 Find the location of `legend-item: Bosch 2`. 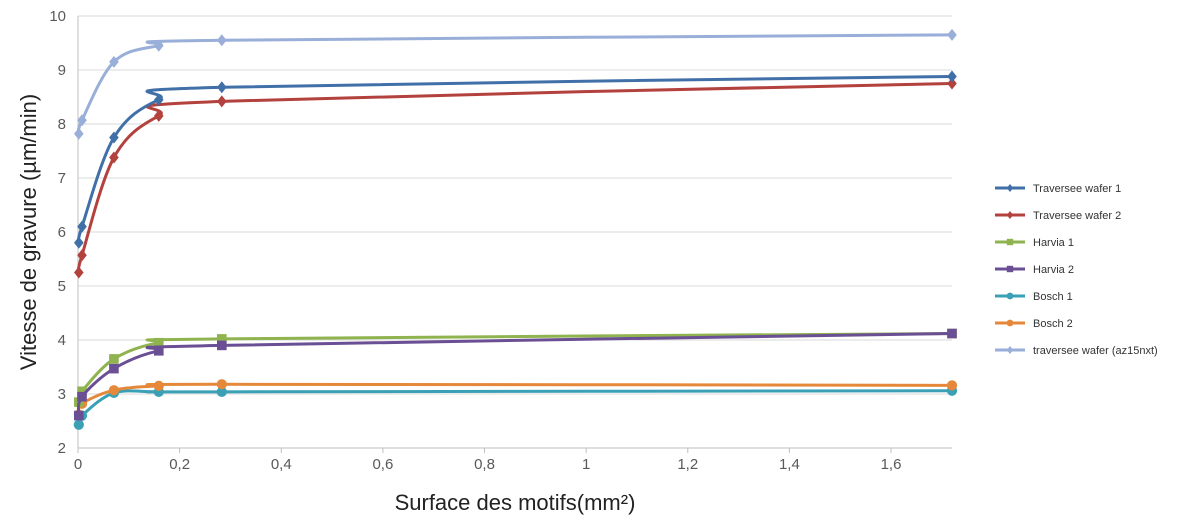

legend-item: Bosch 2 is located at coordinates (1034, 324).